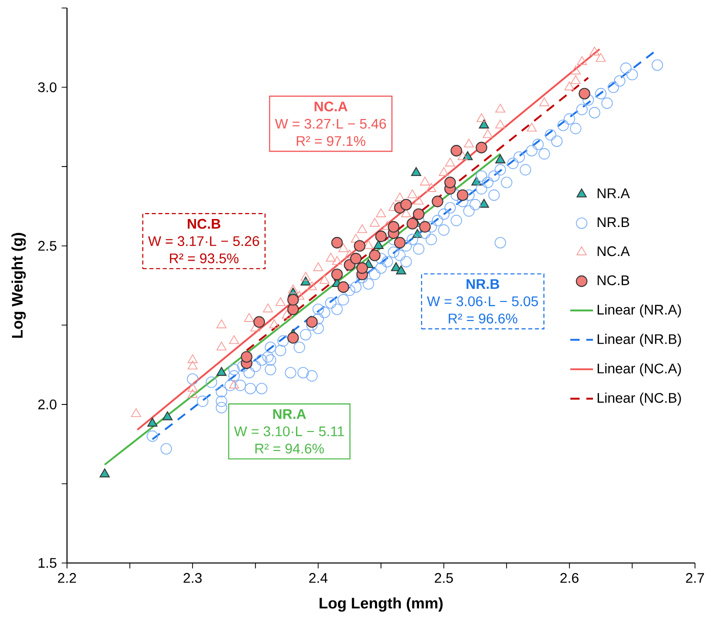 The width and height of the screenshot is (717, 640). Describe the element at coordinates (443, 578) in the screenshot. I see `x-tick-label: 2.5` at that location.